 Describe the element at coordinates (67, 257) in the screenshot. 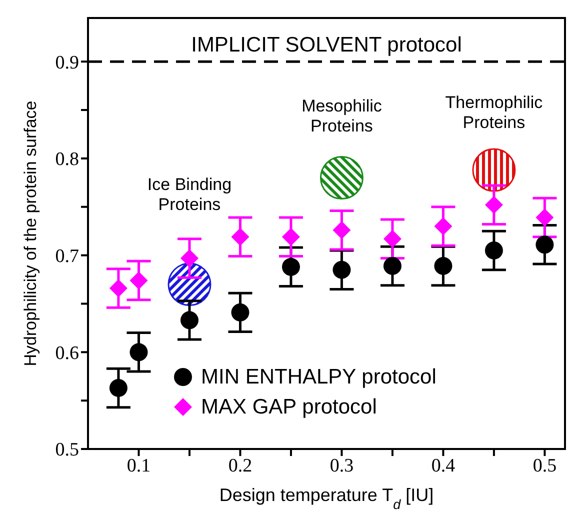

I see `y-tick-label: 0.7` at that location.